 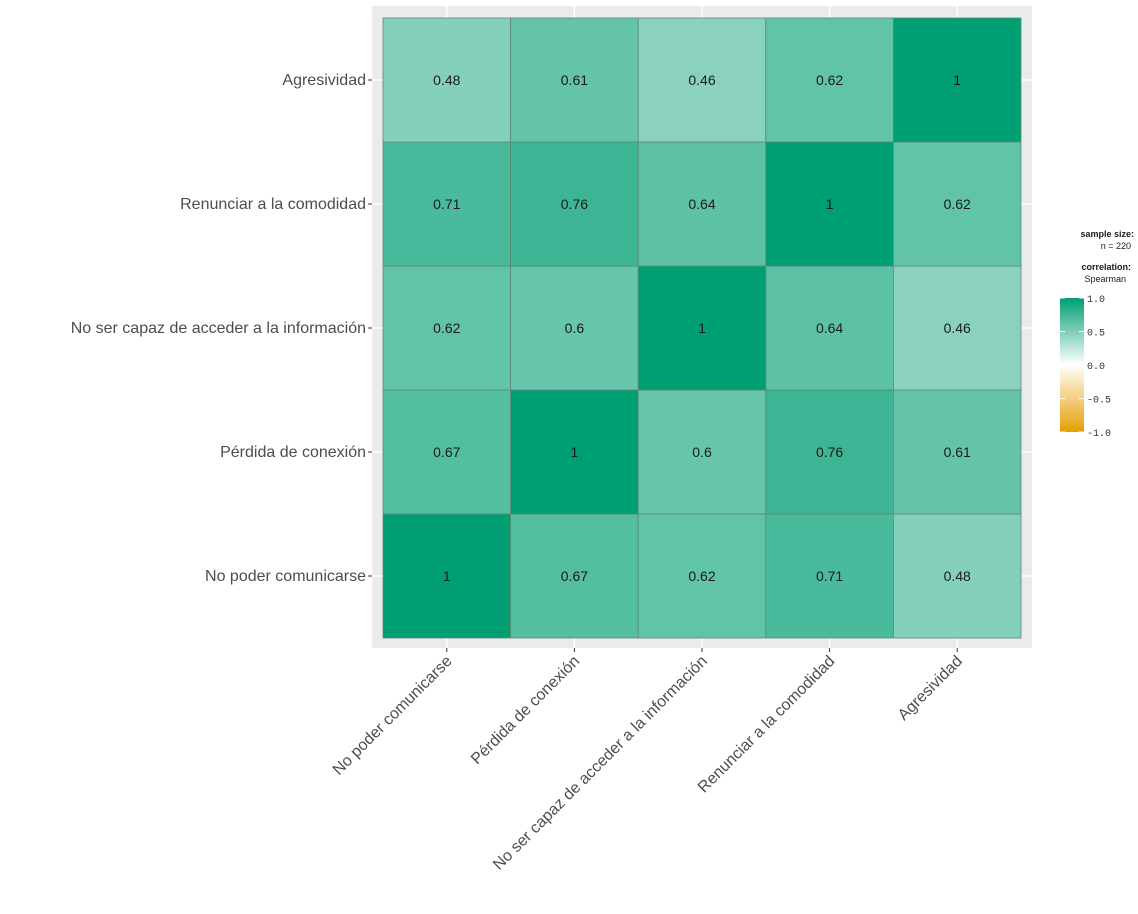 I want to click on legend-tick-label: 1.0, so click(x=1096, y=300).